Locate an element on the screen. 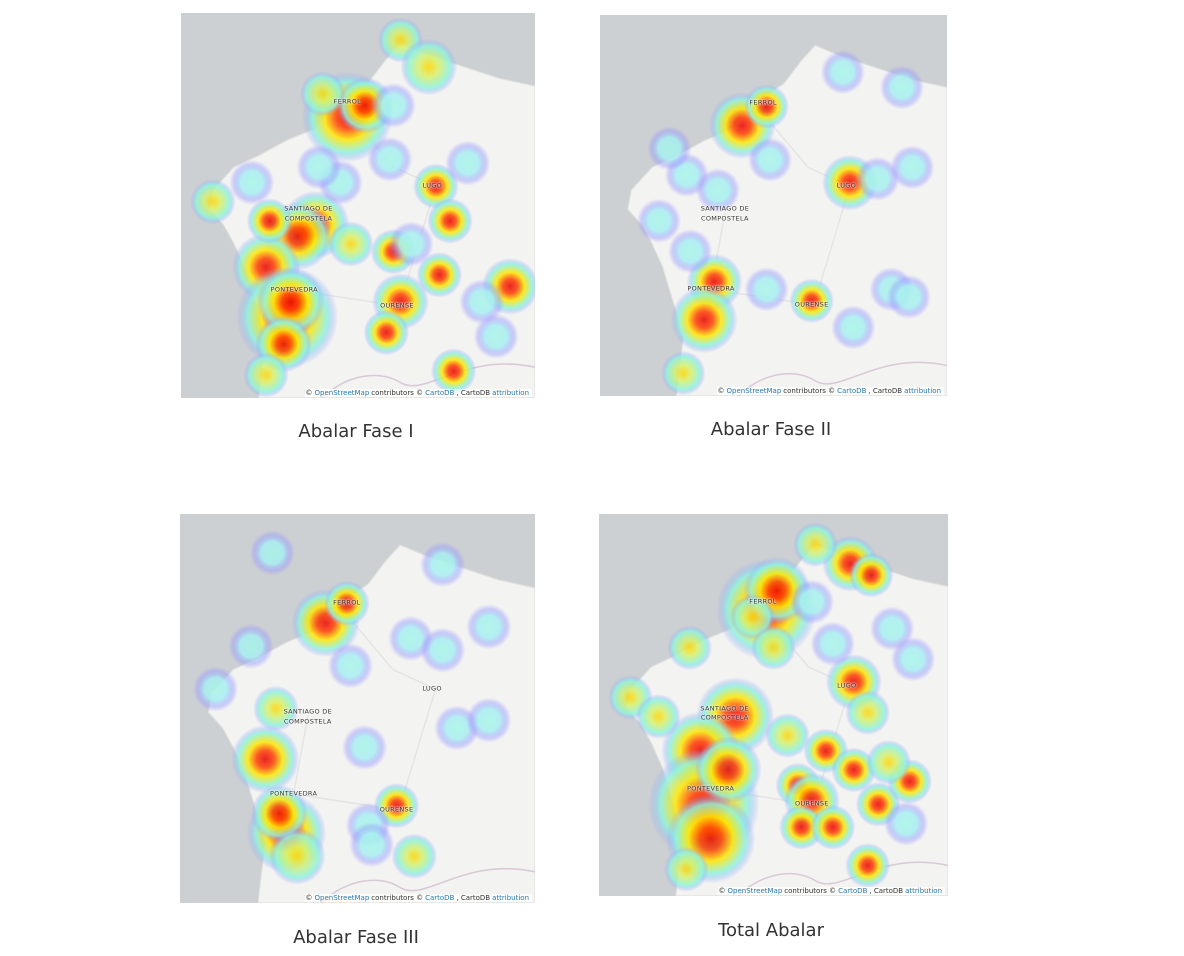  caption: Abalar Fase III is located at coordinates (356, 937).